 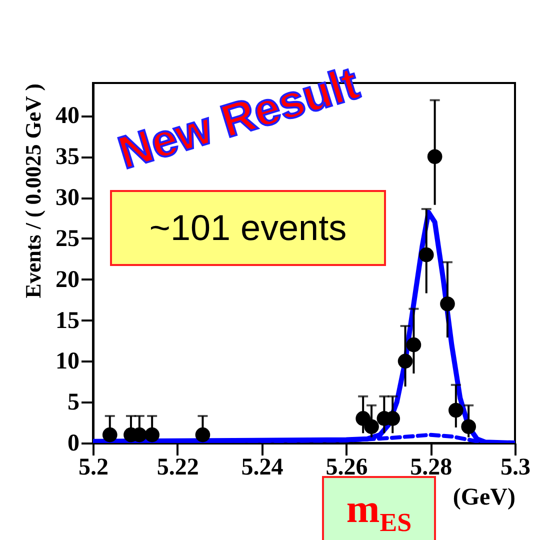 What do you see at coordinates (93, 467) in the screenshot?
I see `x-tick-label: 5.2` at bounding box center [93, 467].